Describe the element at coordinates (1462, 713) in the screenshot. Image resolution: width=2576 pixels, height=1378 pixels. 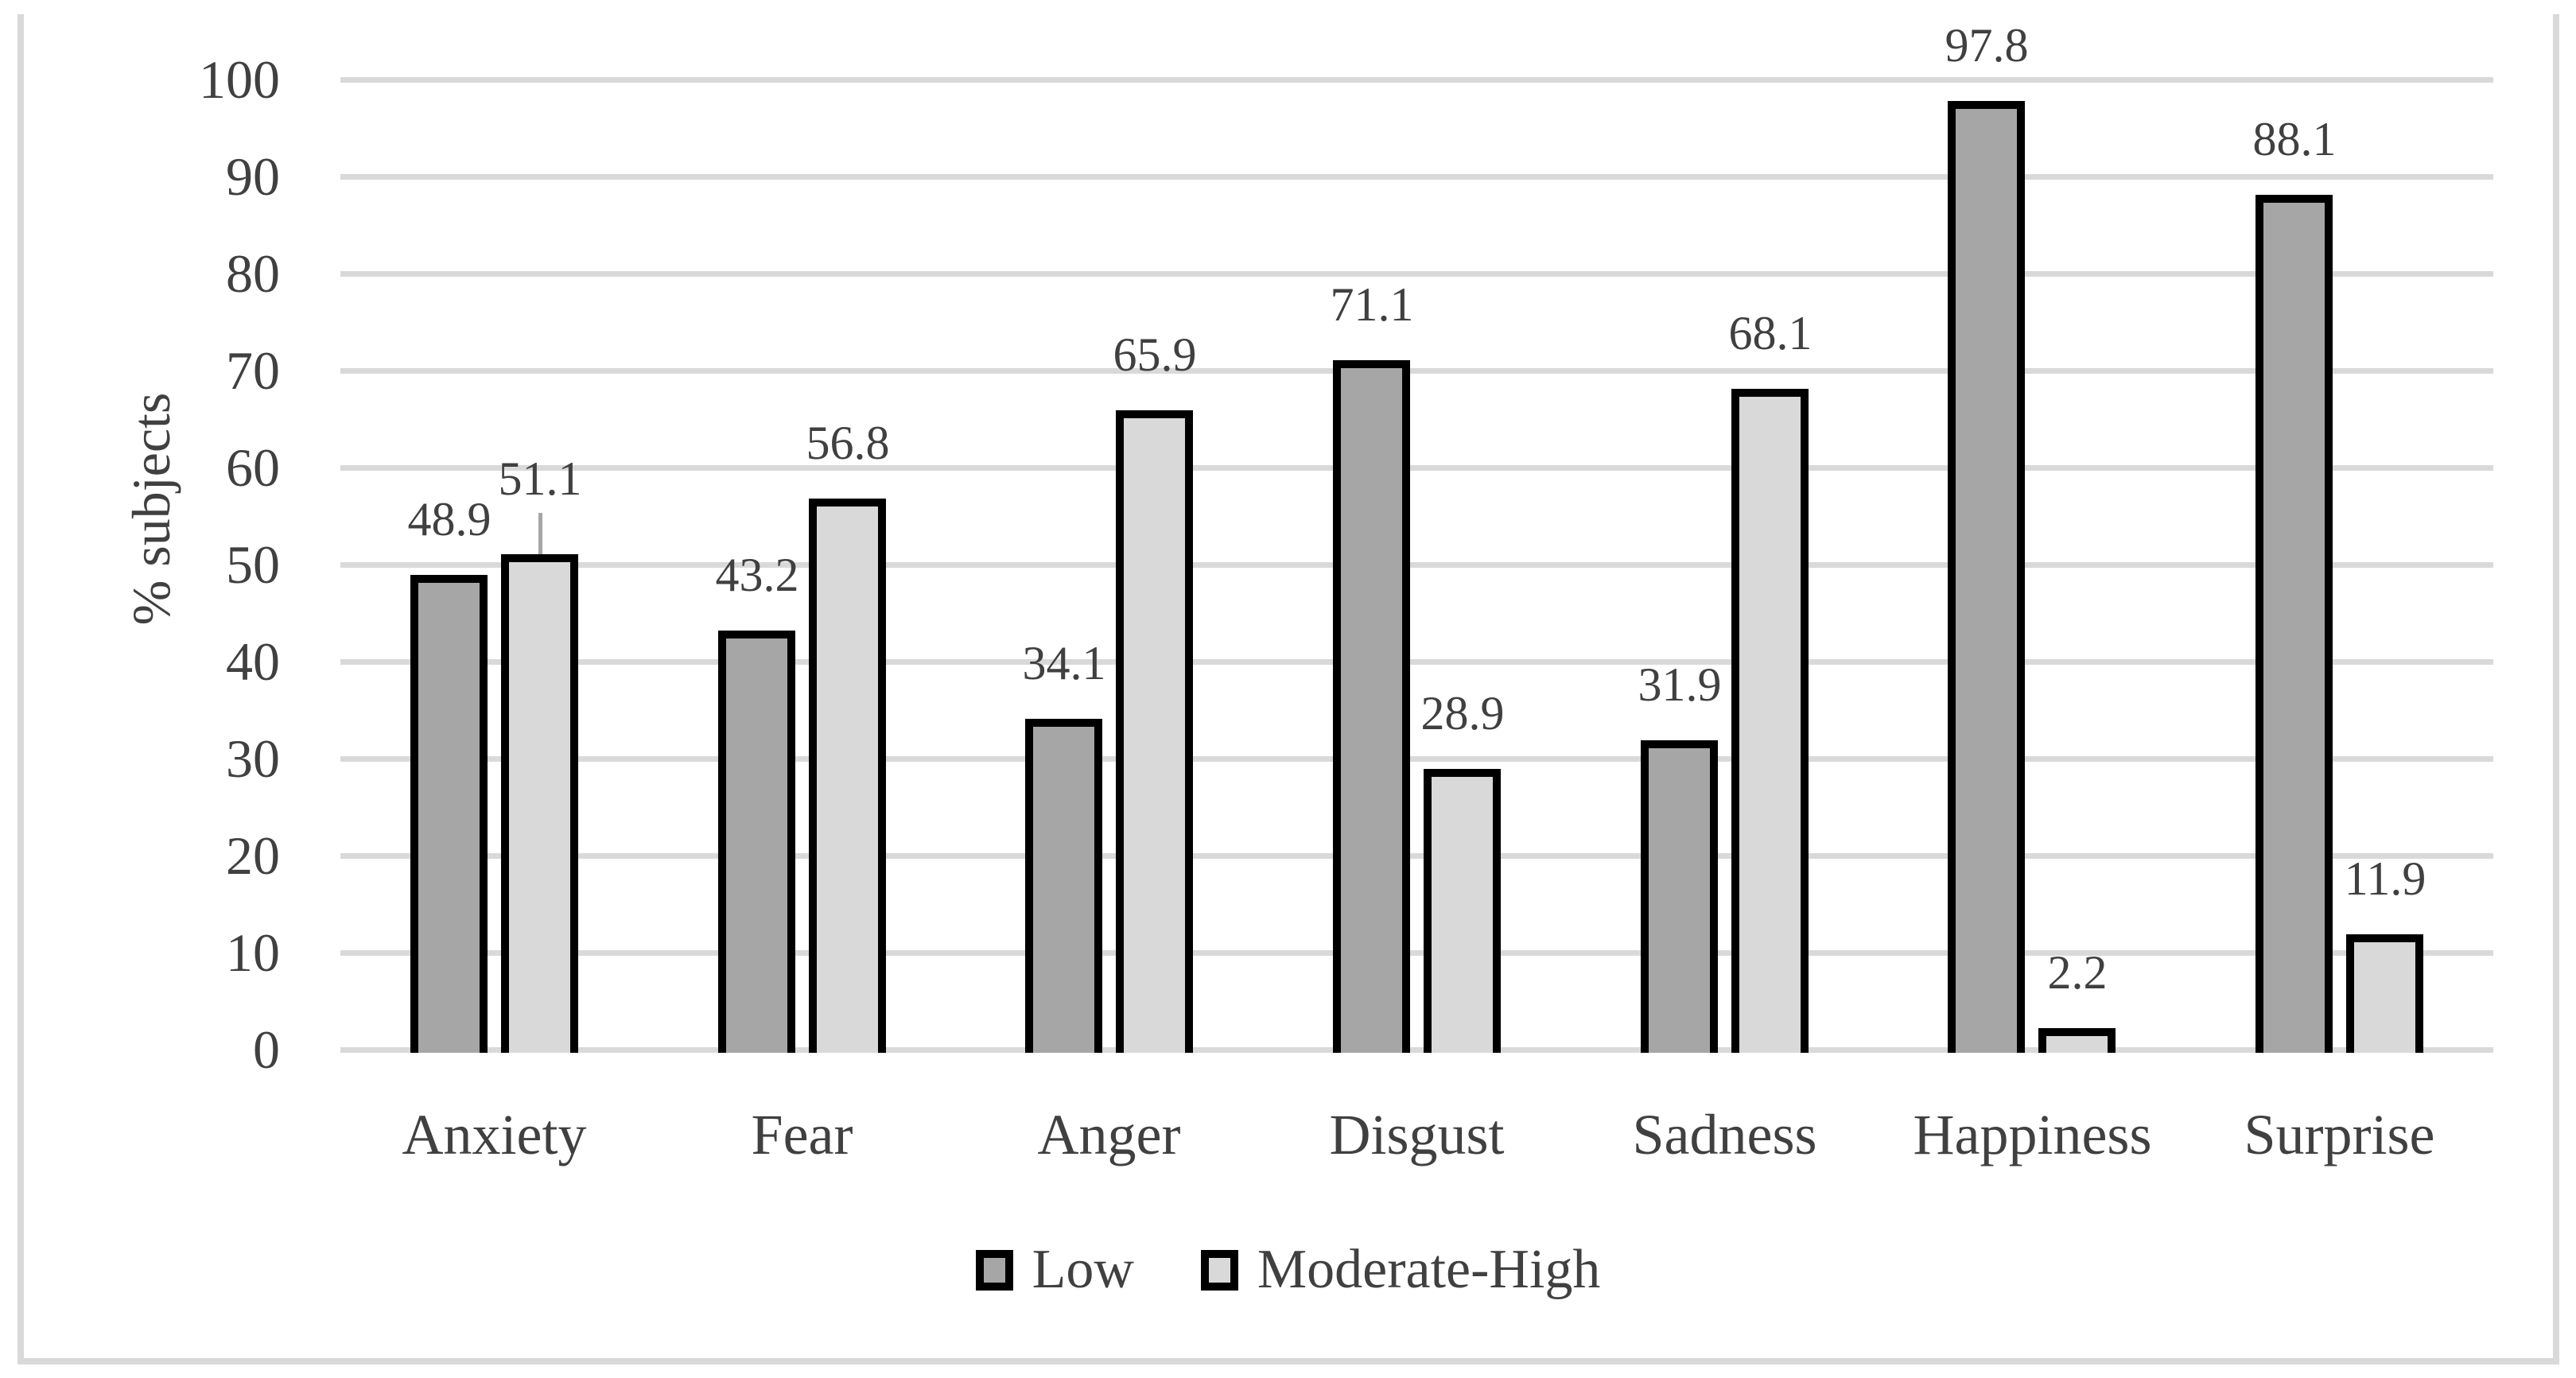
I see `bar-value-label-disgust-moderate-high: 28.9` at that location.